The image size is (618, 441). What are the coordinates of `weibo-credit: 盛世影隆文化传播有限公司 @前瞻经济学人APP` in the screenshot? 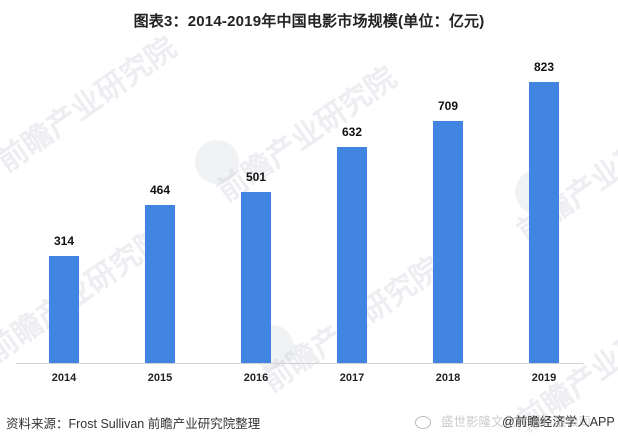 It's located at (515, 420).